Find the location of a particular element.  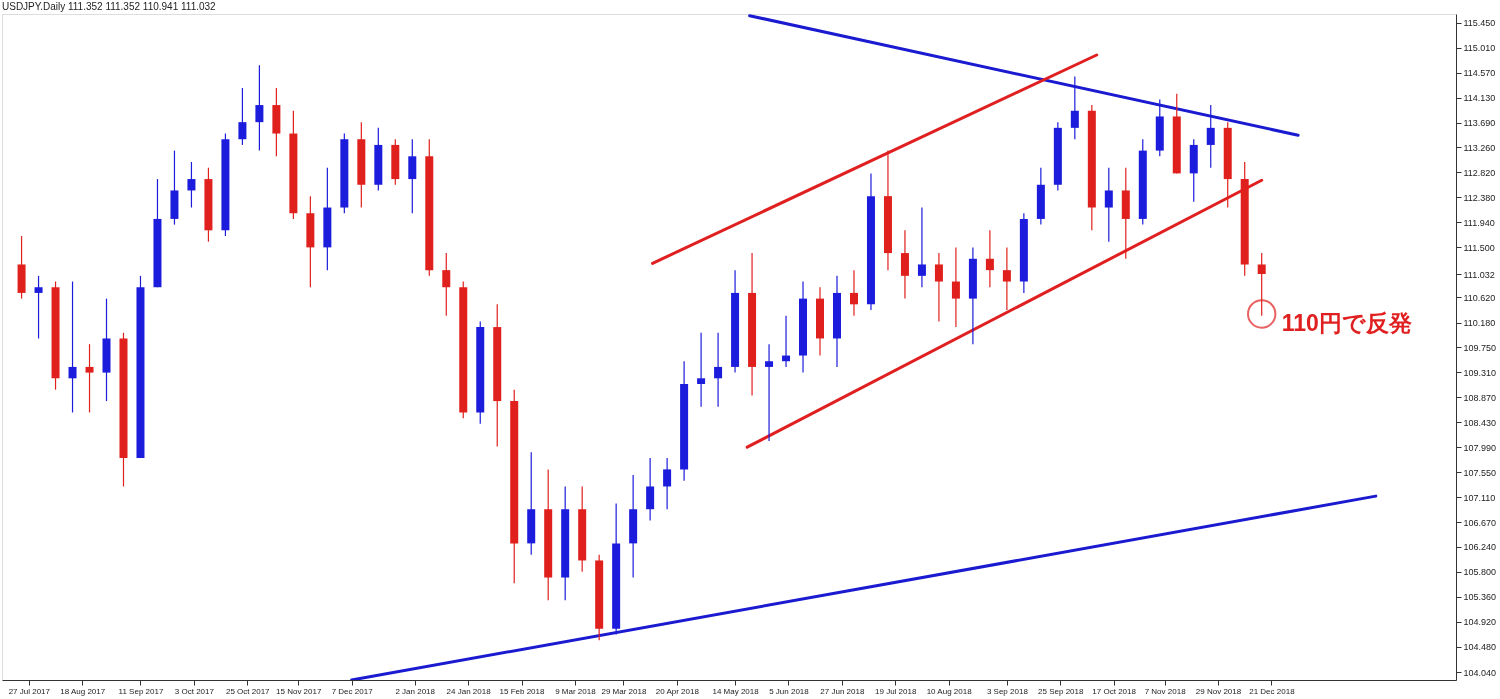

y-tick-label: 108.430 is located at coordinates (1480, 422).